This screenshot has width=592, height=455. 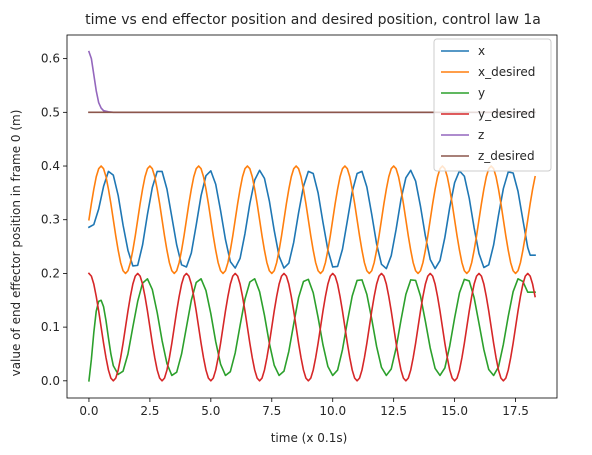 What do you see at coordinates (304, 408) in the screenshot?
I see `x-axis-ticks: 0.0 2.5 5.0 7.5 10.0 12.5 15.0 17.5` at bounding box center [304, 408].